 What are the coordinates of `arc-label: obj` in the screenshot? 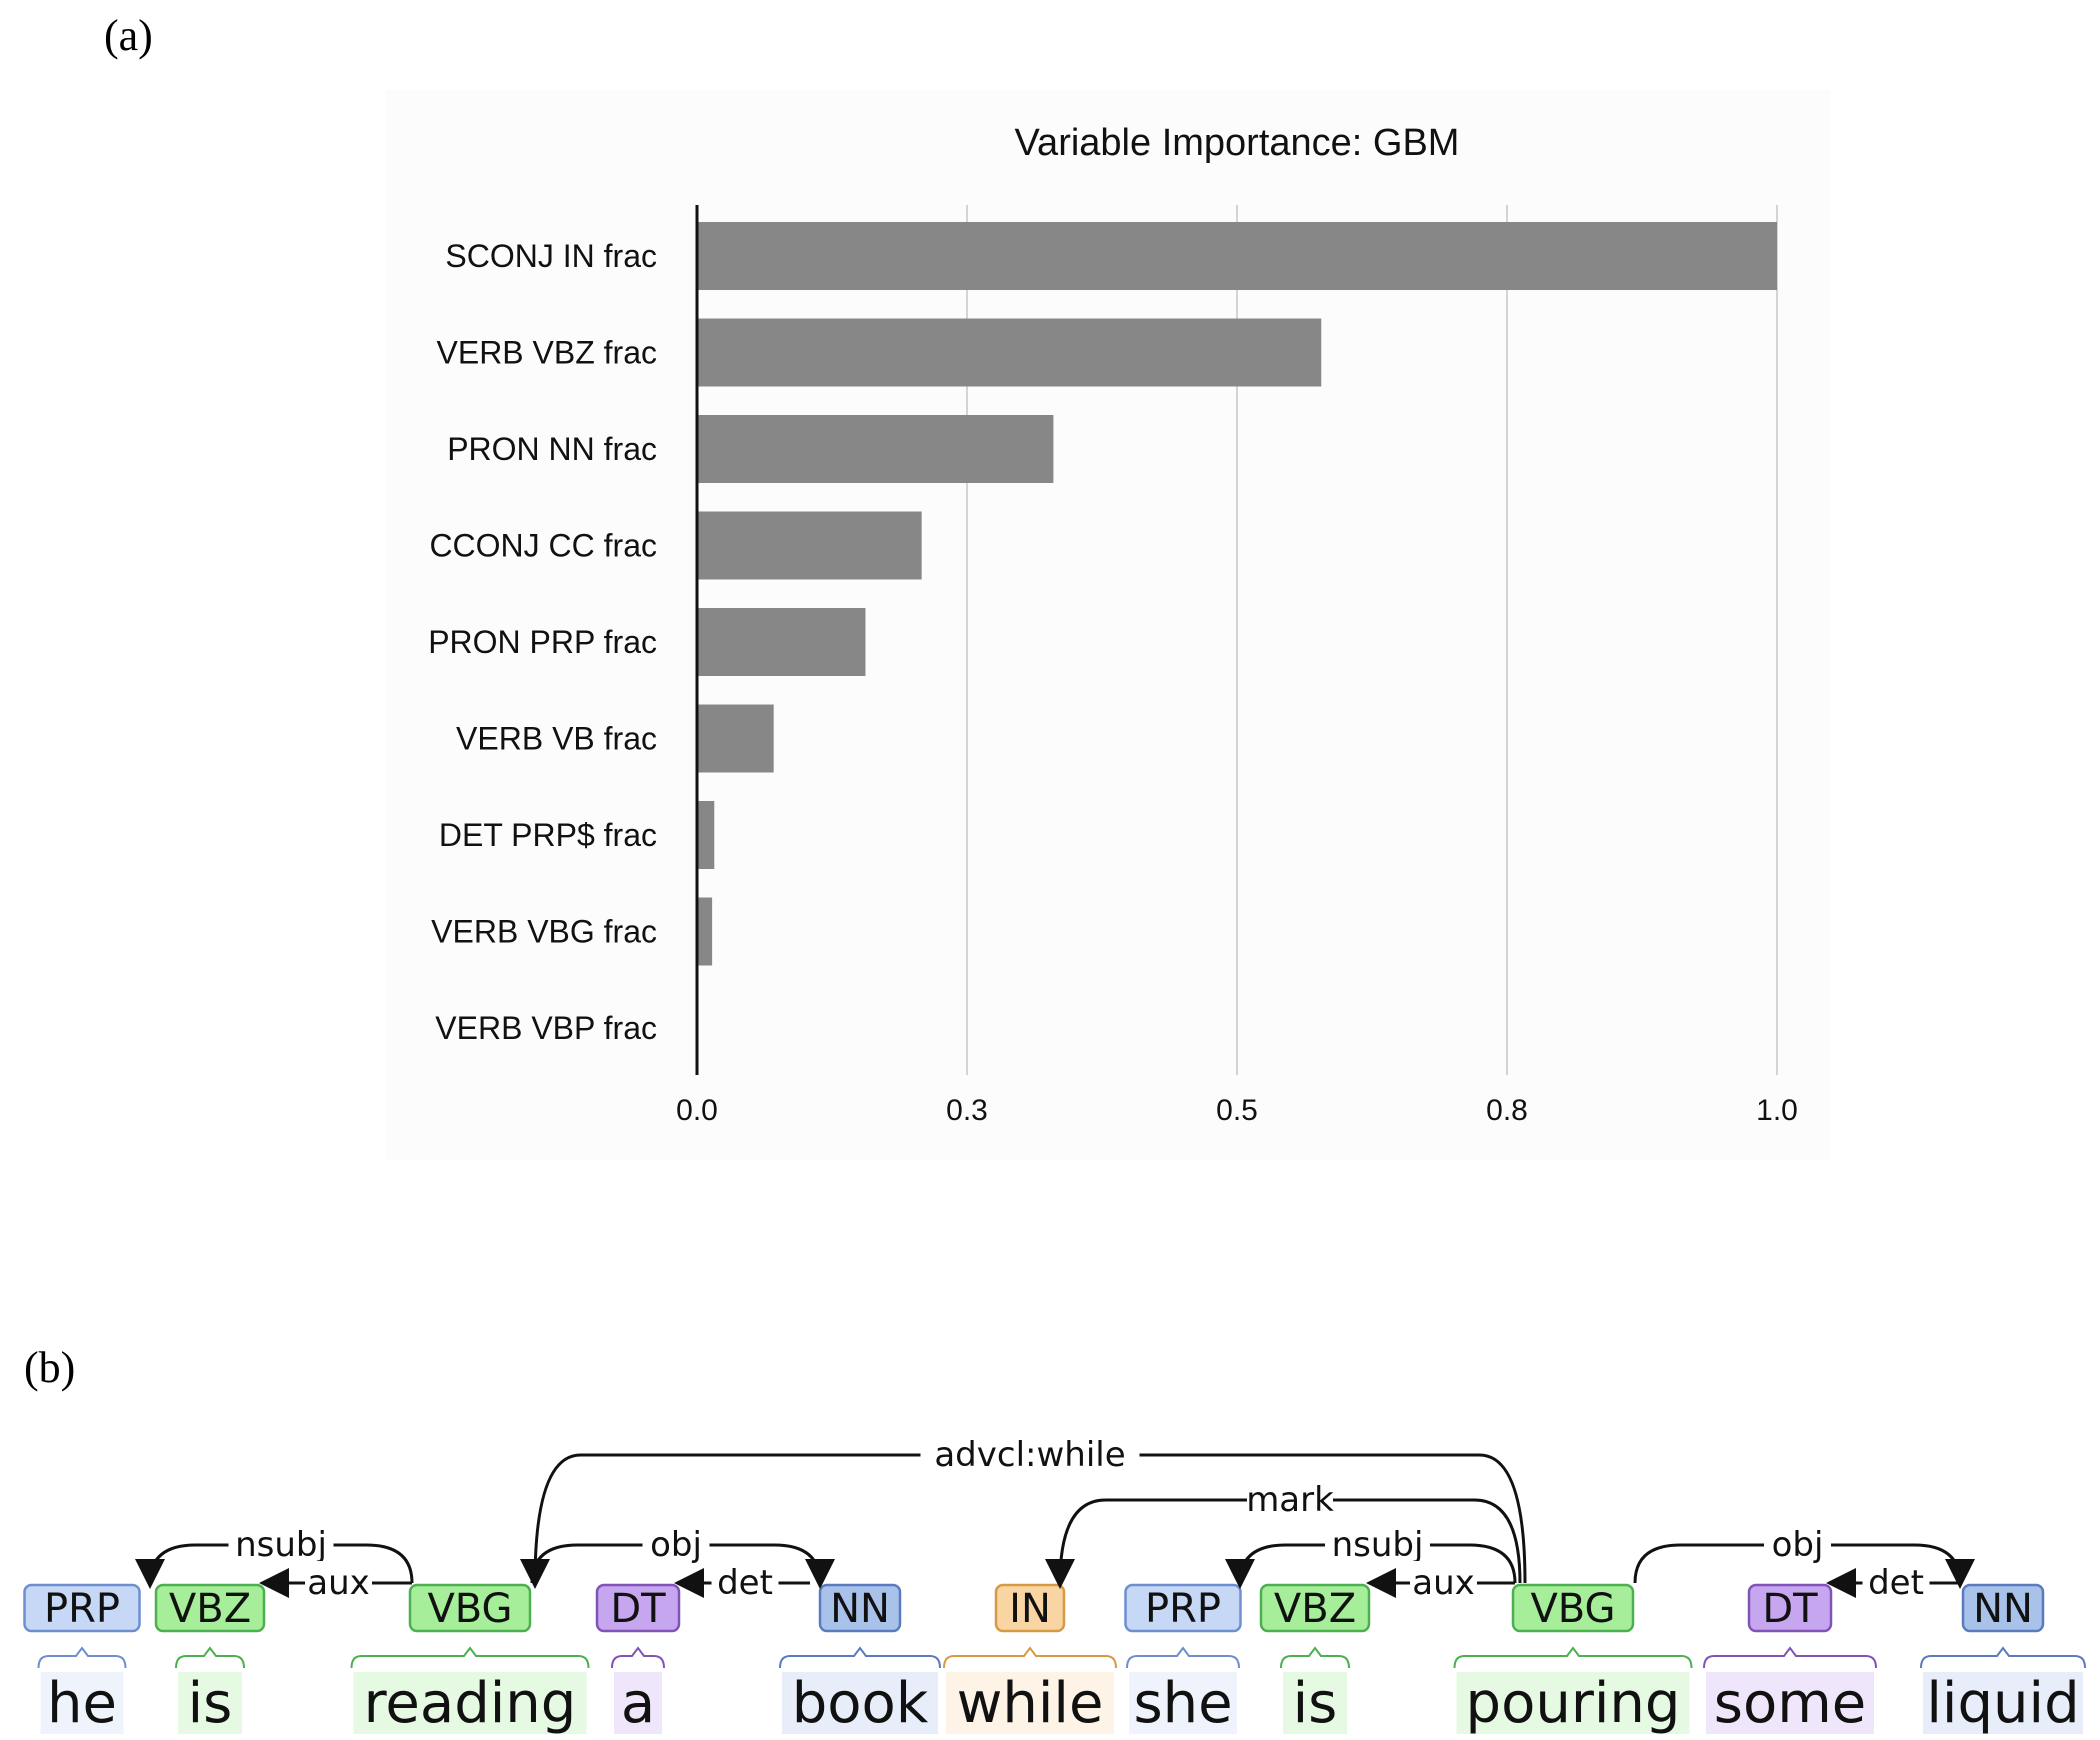 It's located at (1798, 1545).